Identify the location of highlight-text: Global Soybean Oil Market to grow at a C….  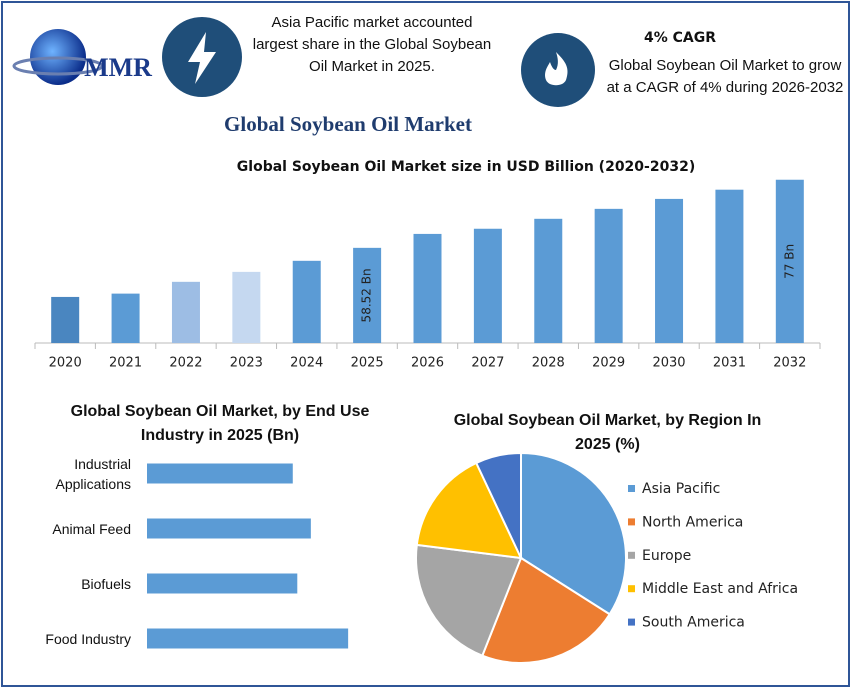
(725, 76).